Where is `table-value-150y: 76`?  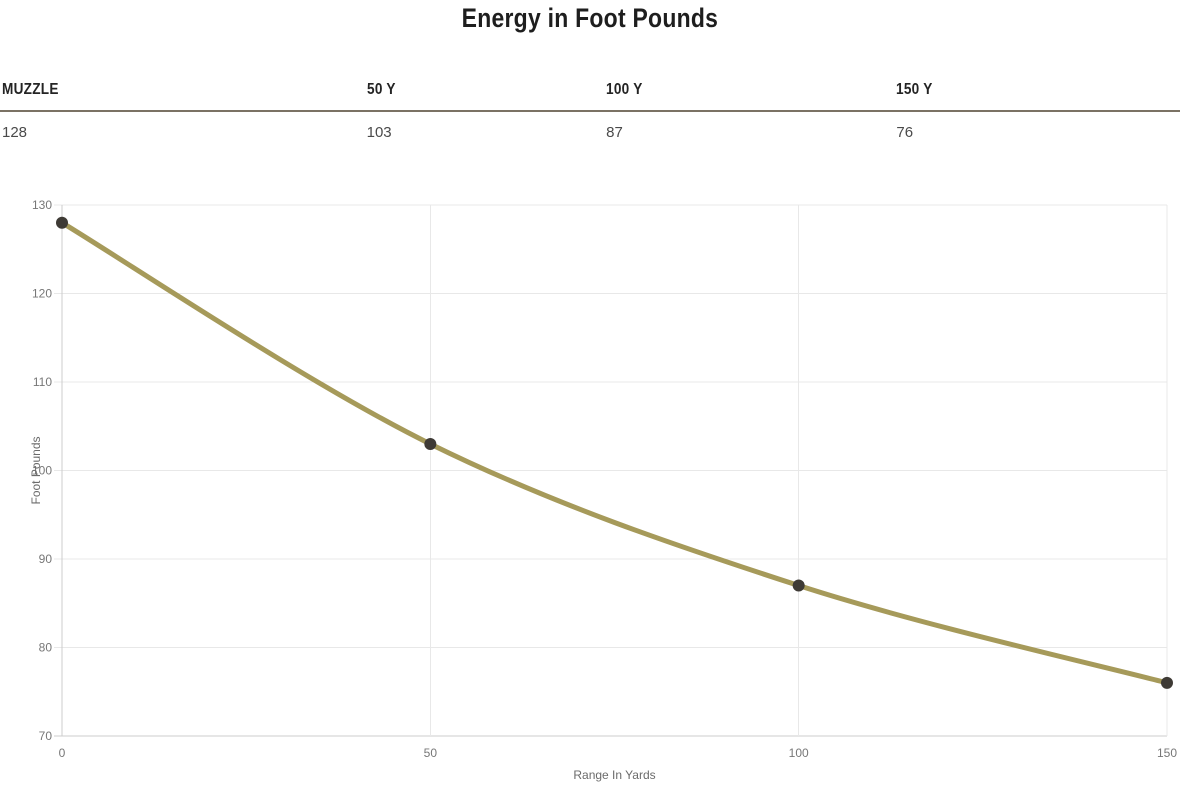
table-value-150y: 76 is located at coordinates (905, 132).